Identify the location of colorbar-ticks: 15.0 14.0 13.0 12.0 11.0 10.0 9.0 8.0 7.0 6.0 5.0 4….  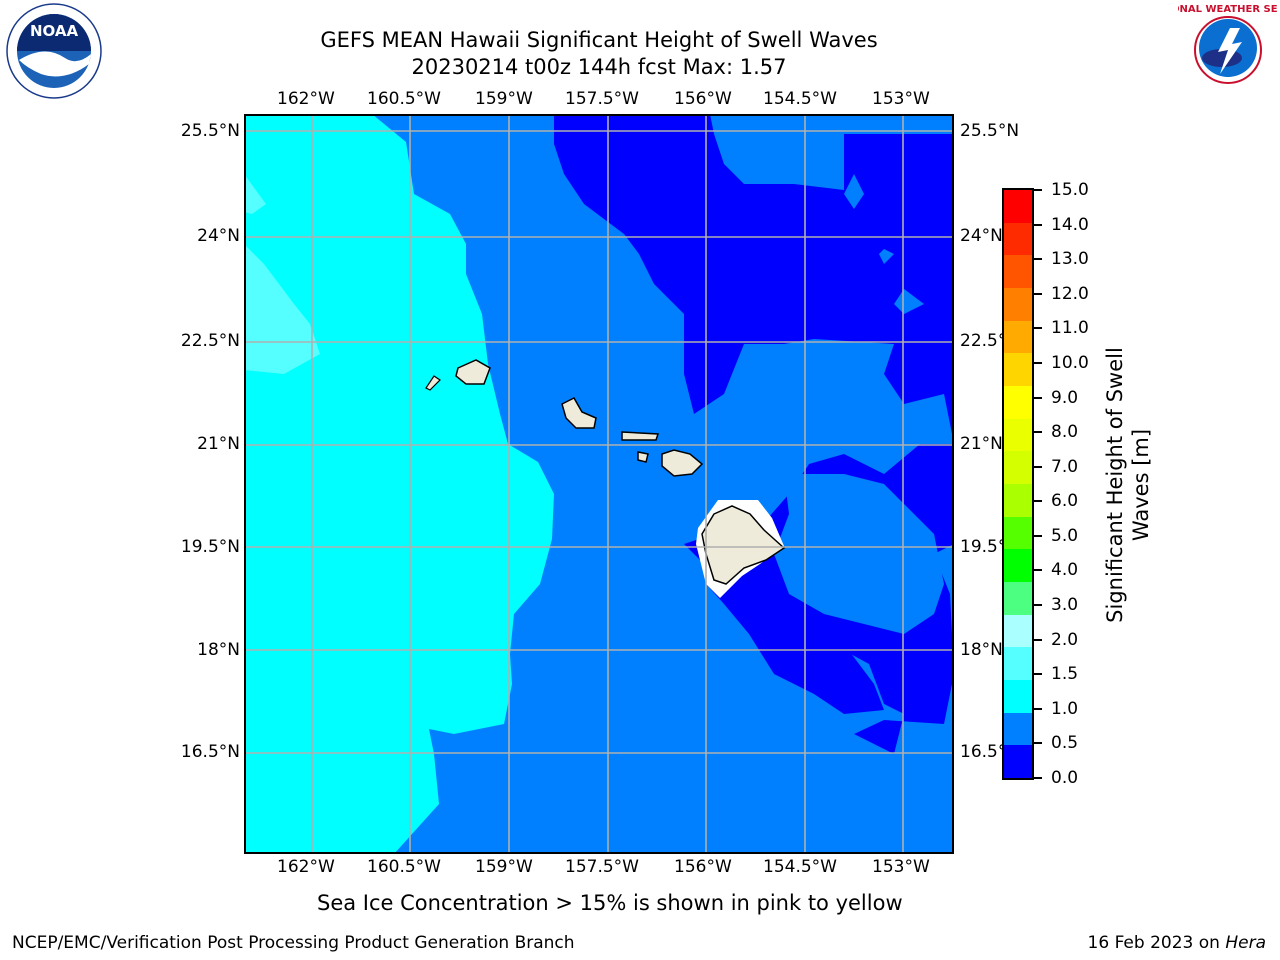
(1069, 484).